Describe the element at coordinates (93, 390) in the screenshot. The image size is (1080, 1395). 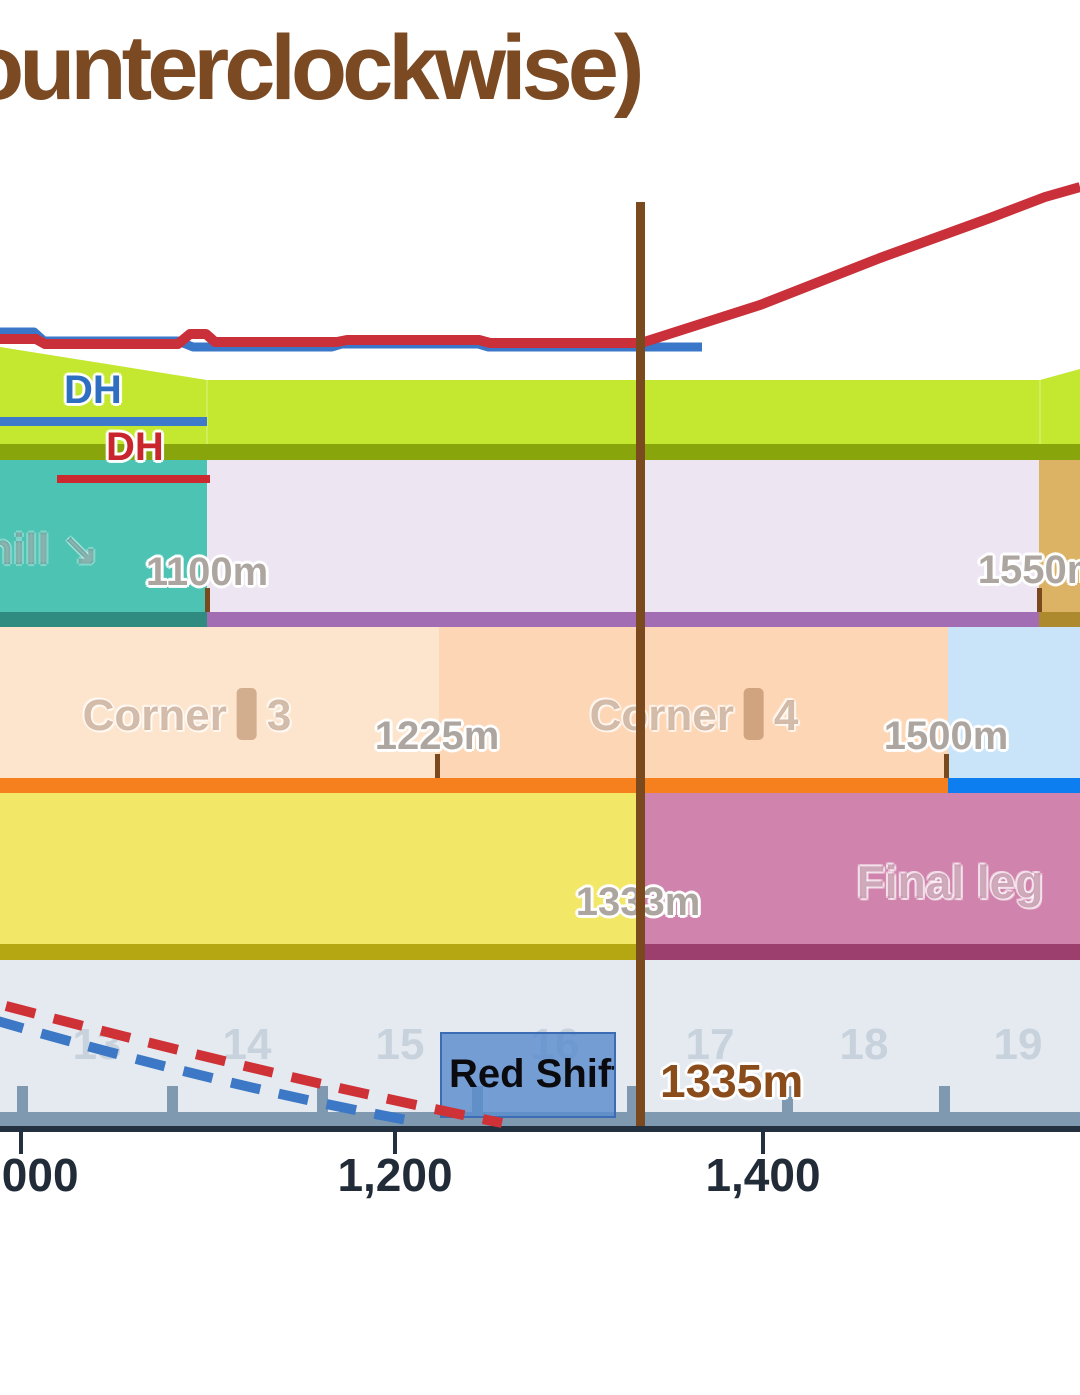
I see `dh-blue-label: DH` at that location.